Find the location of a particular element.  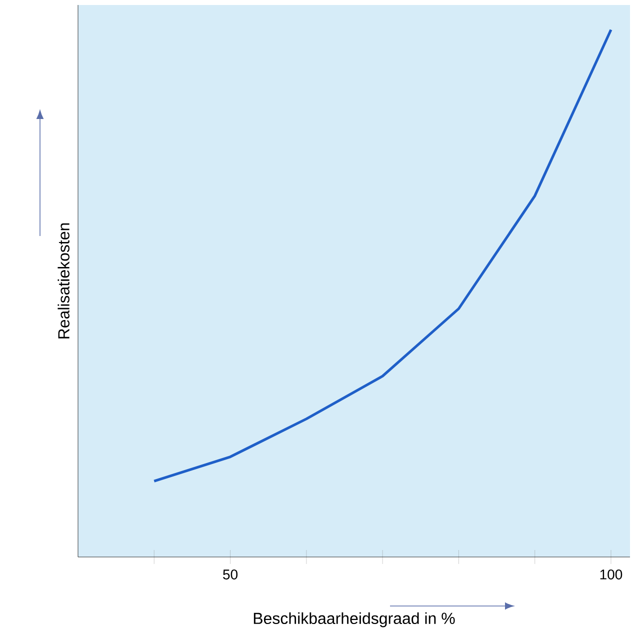

x-tick-label: 100 is located at coordinates (611, 575).